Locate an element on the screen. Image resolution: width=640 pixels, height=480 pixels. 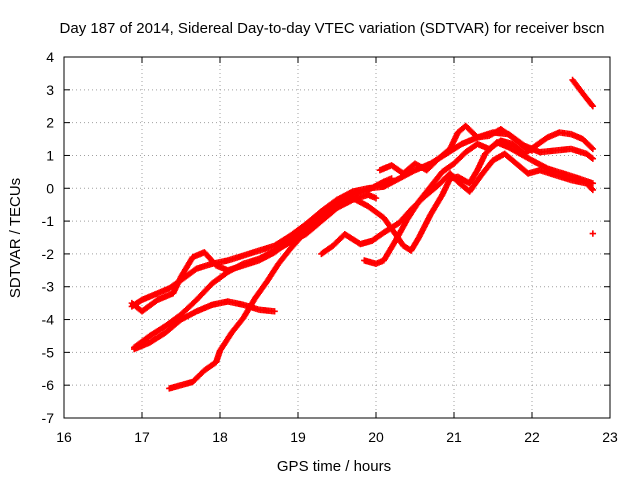
y-tick-label: -6 is located at coordinates (48, 385).